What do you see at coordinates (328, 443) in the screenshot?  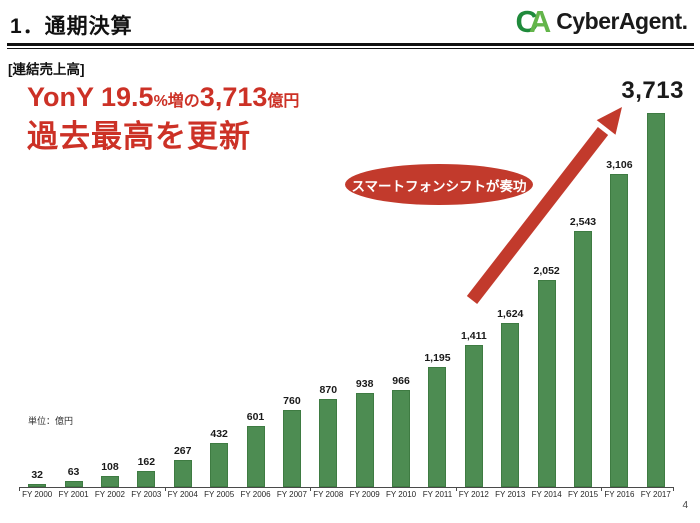 I see `bar-fy2008` at bounding box center [328, 443].